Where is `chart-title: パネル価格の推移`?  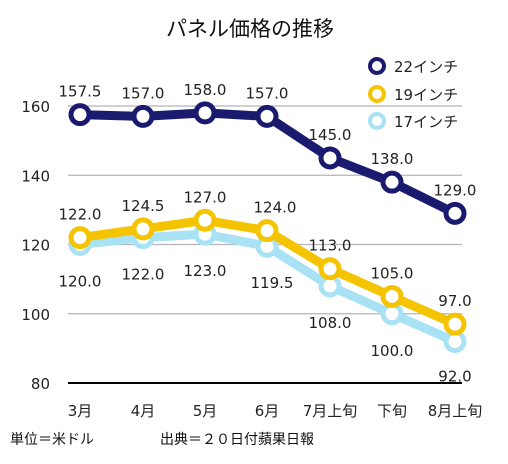 chart-title: パネル価格の推移 is located at coordinates (250, 29).